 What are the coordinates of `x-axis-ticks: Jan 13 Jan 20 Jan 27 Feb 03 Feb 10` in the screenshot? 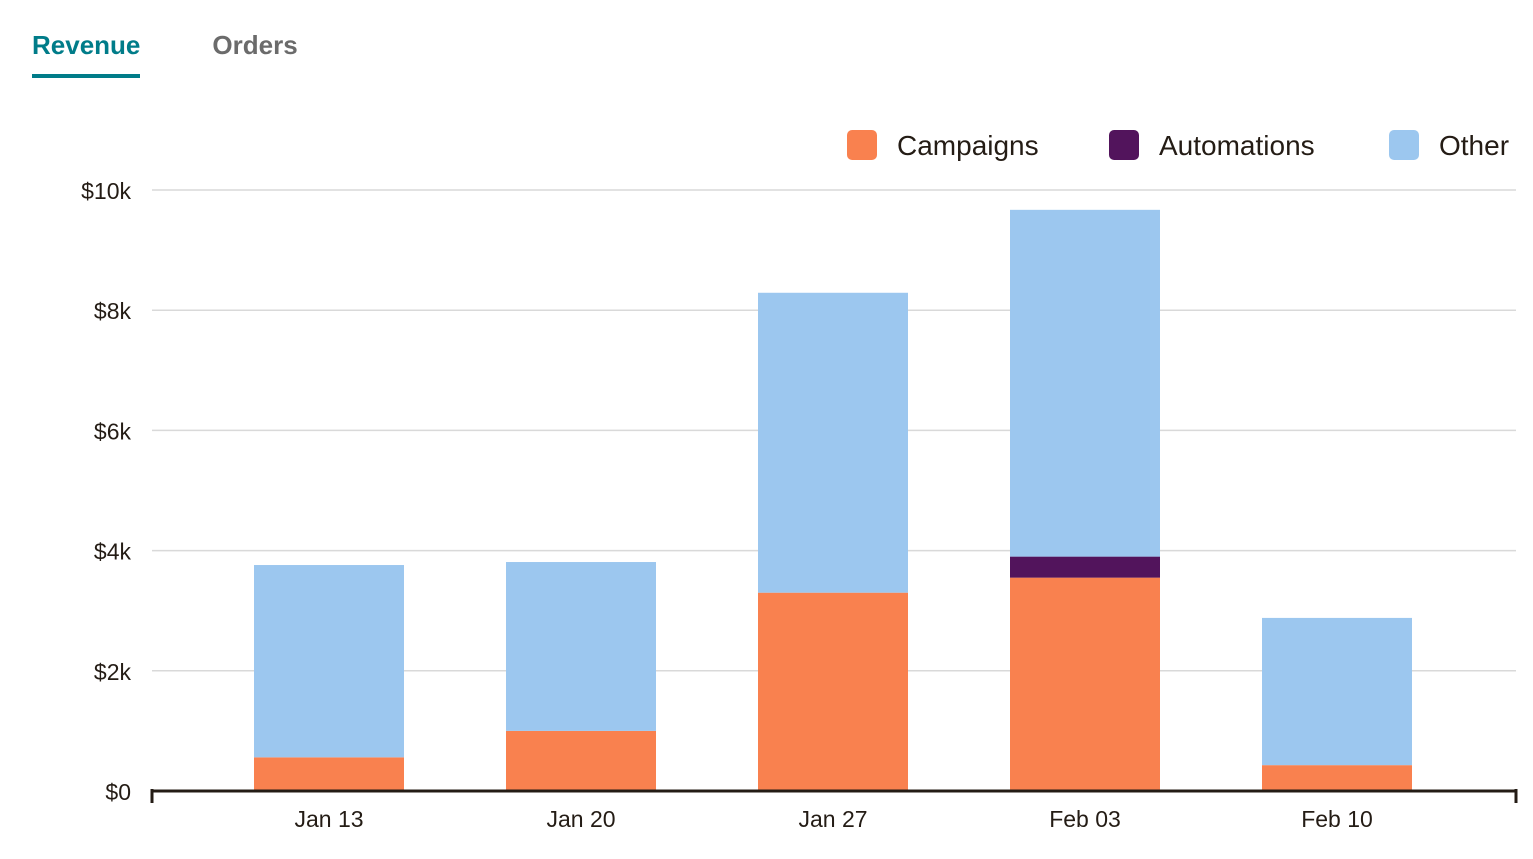 It's located at (833, 819).